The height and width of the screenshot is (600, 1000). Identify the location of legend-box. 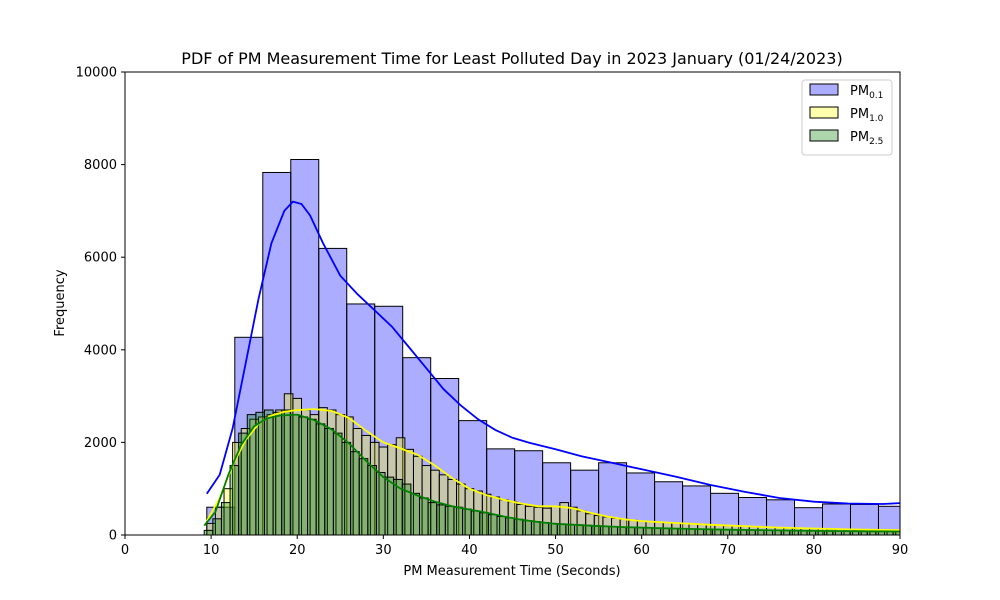
(847, 117).